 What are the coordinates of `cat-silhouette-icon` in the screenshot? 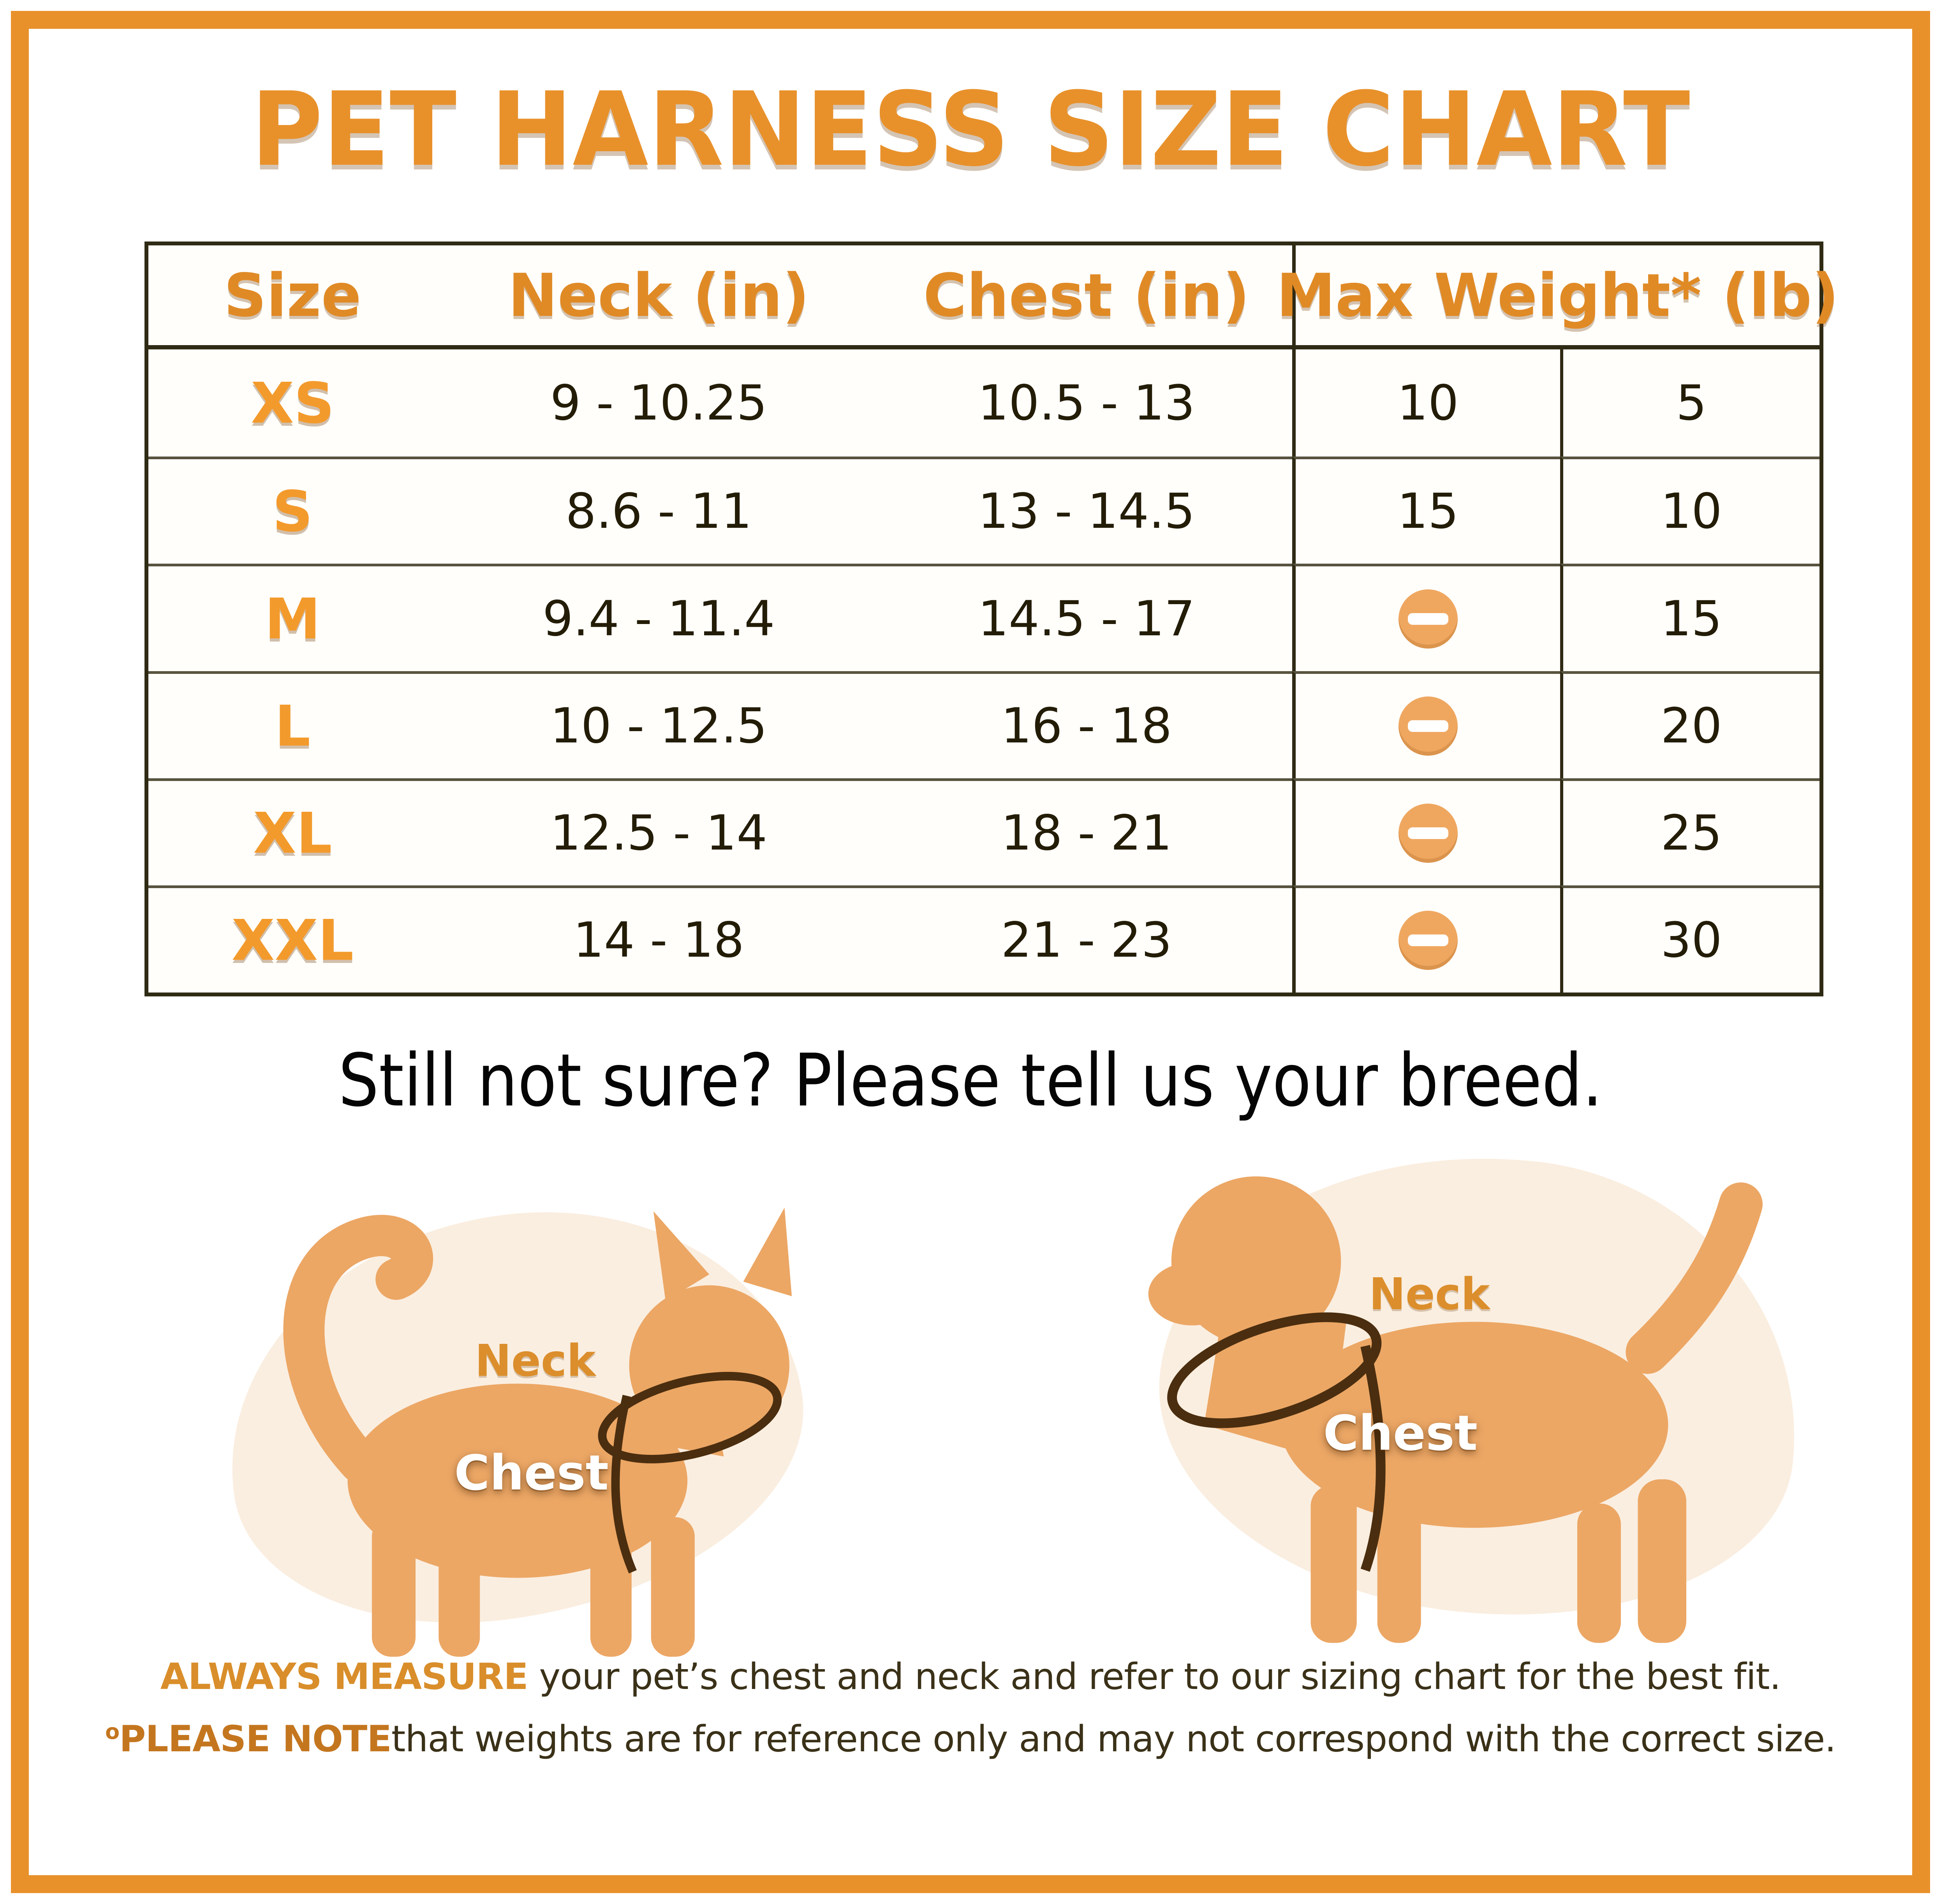 It's located at (537, 1432).